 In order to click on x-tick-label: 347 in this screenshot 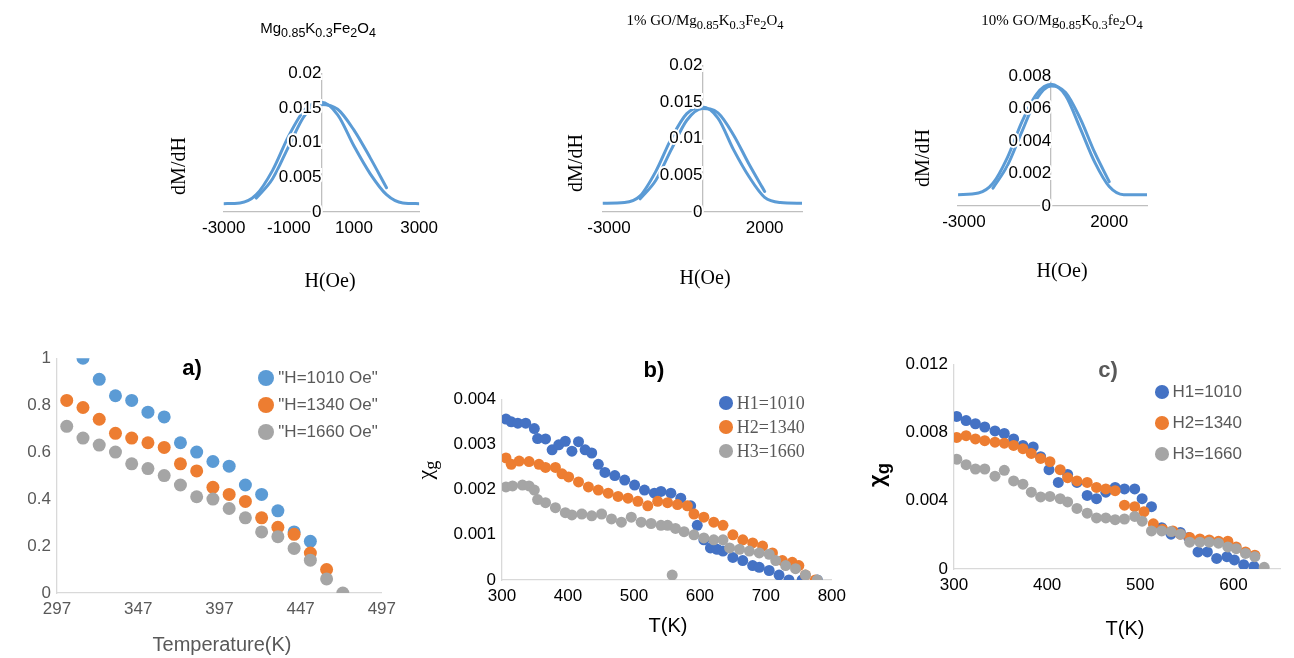, I will do `click(138, 608)`.